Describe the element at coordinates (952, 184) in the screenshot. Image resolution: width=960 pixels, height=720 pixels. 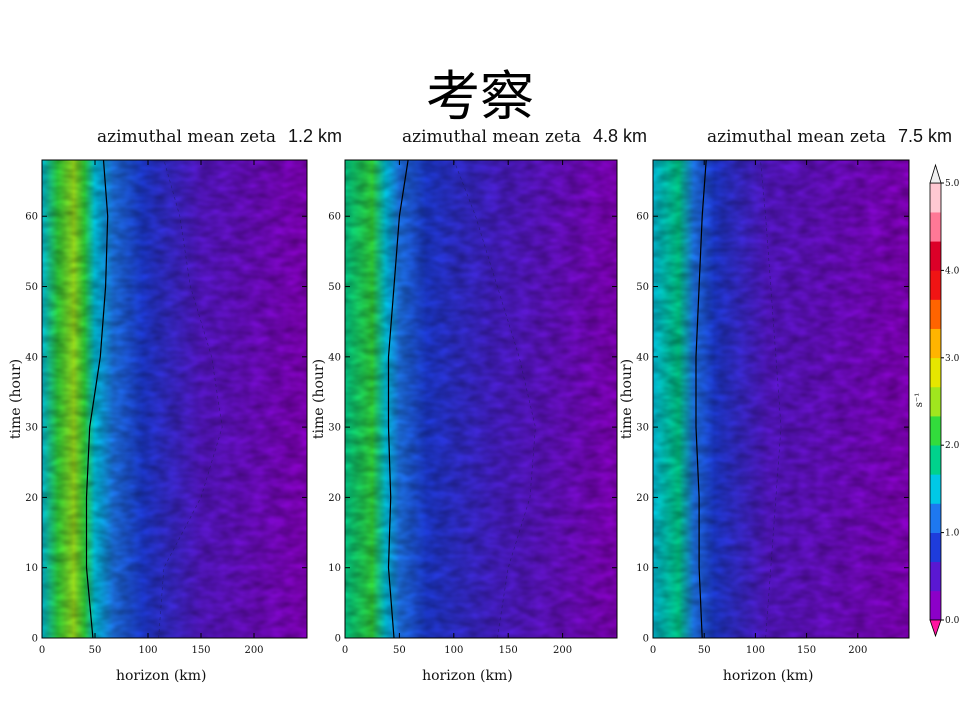
I see `colorbar-tick-label: 5.0` at that location.